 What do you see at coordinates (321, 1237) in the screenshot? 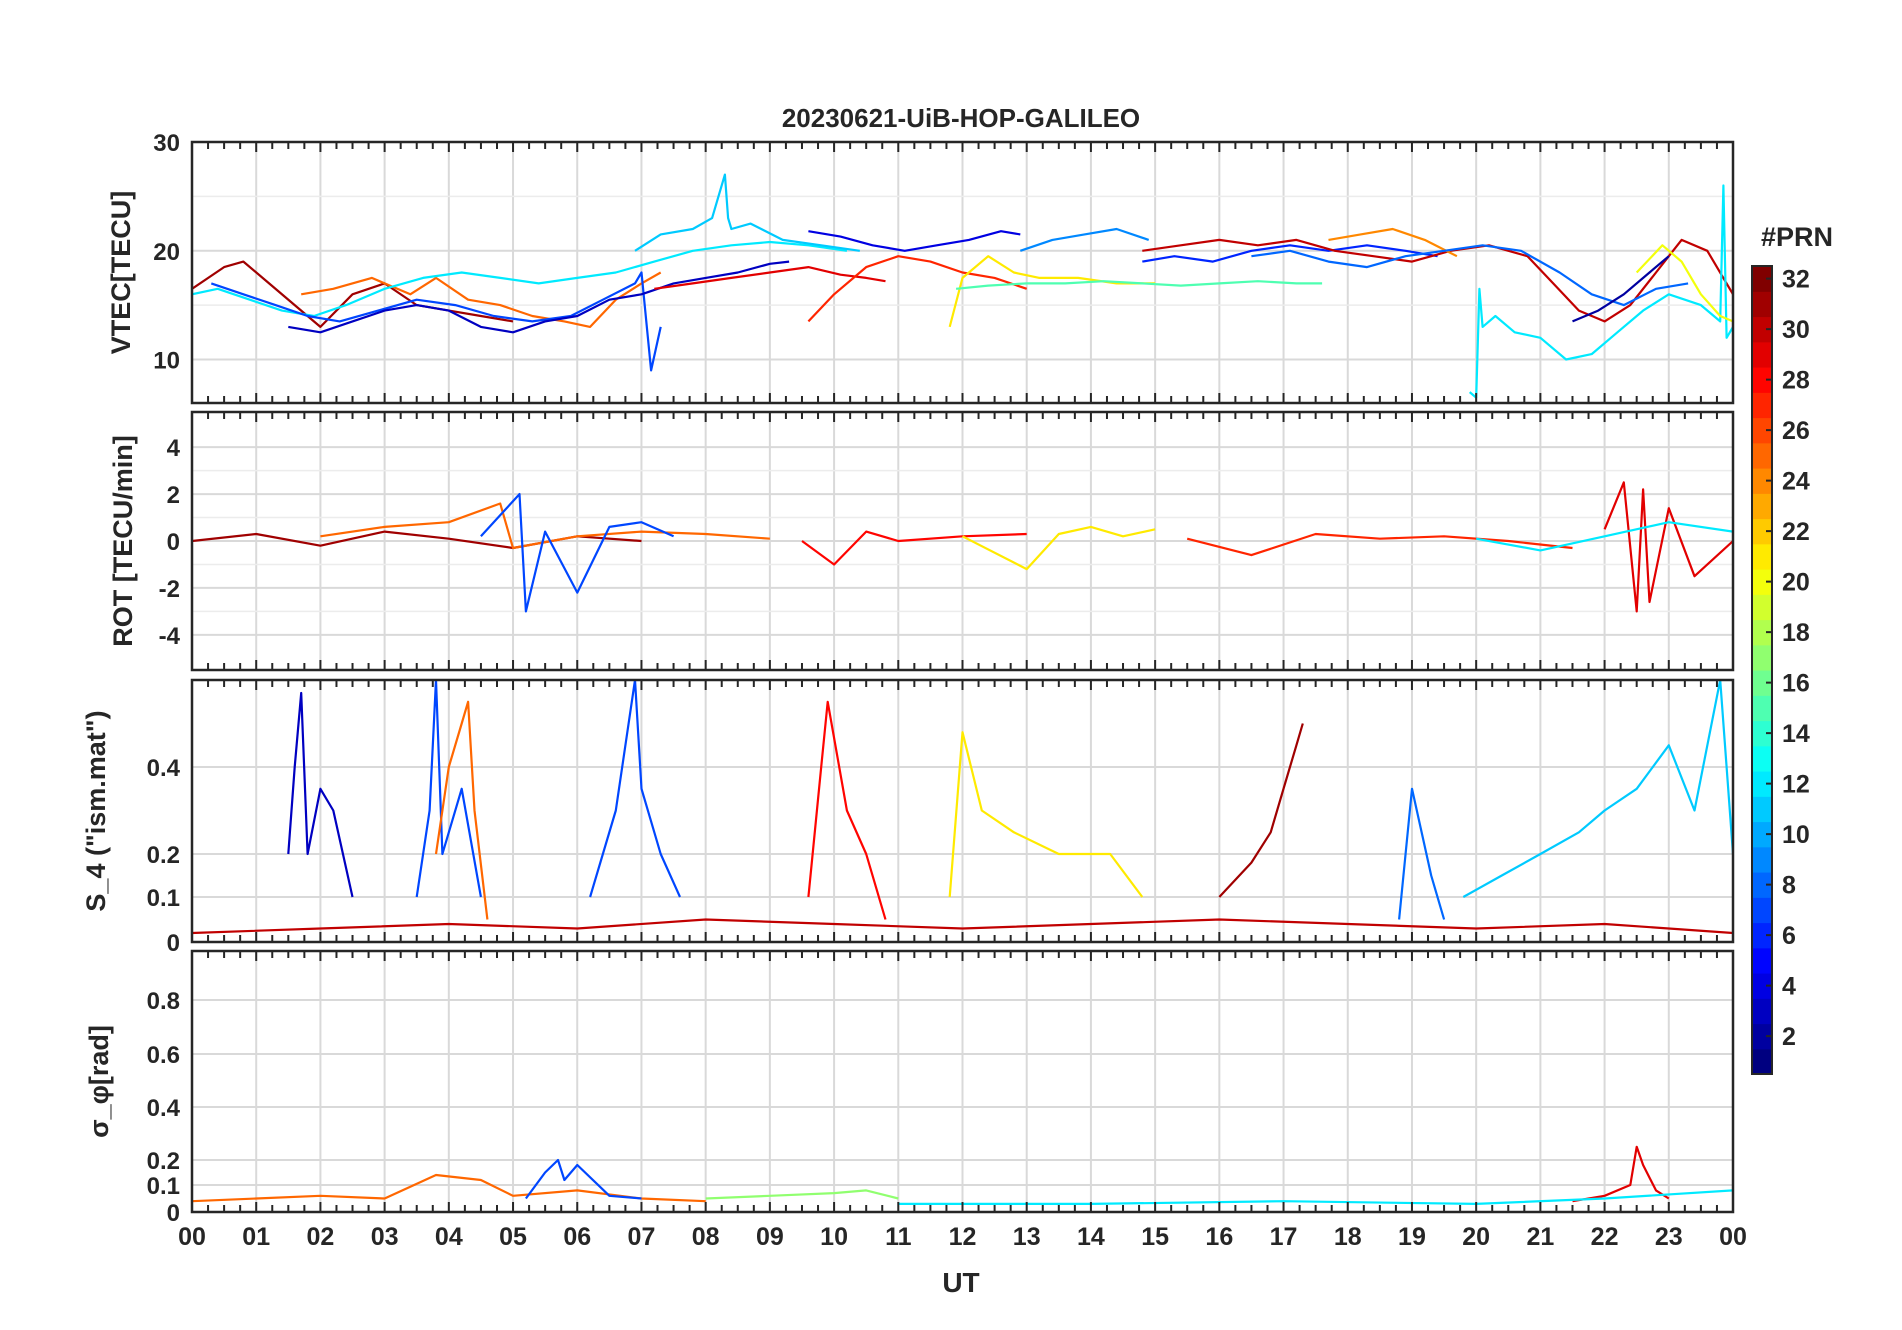
I see `x-tick-label: 02` at bounding box center [321, 1237].